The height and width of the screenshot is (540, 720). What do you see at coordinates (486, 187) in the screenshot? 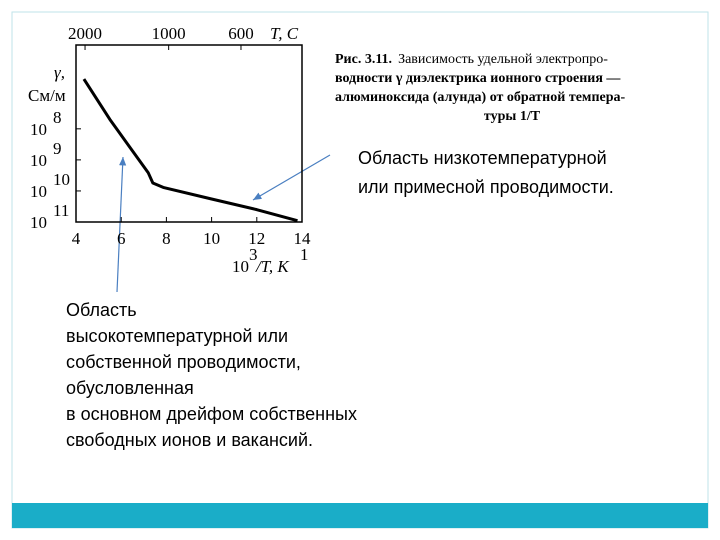
I see `annotation: или примесной проводимости.` at bounding box center [486, 187].